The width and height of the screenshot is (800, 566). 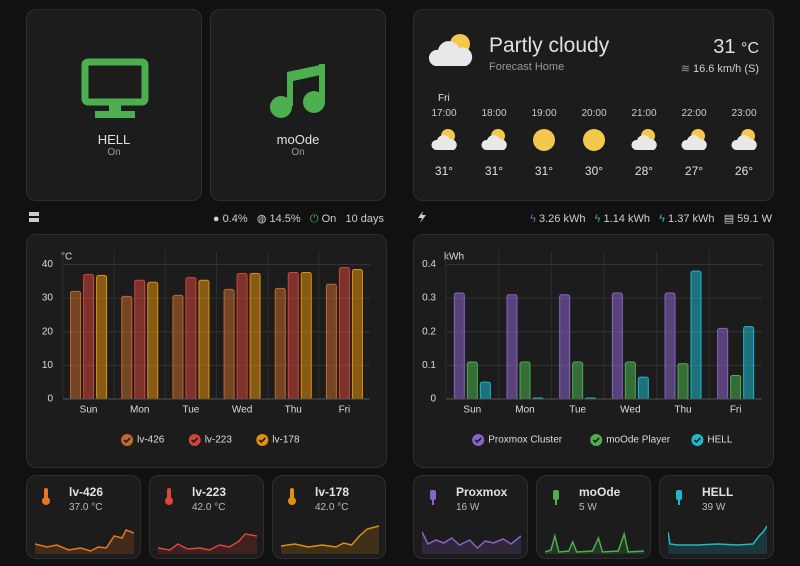 I want to click on weather-condition: Partly cloudy, so click(x=549, y=45).